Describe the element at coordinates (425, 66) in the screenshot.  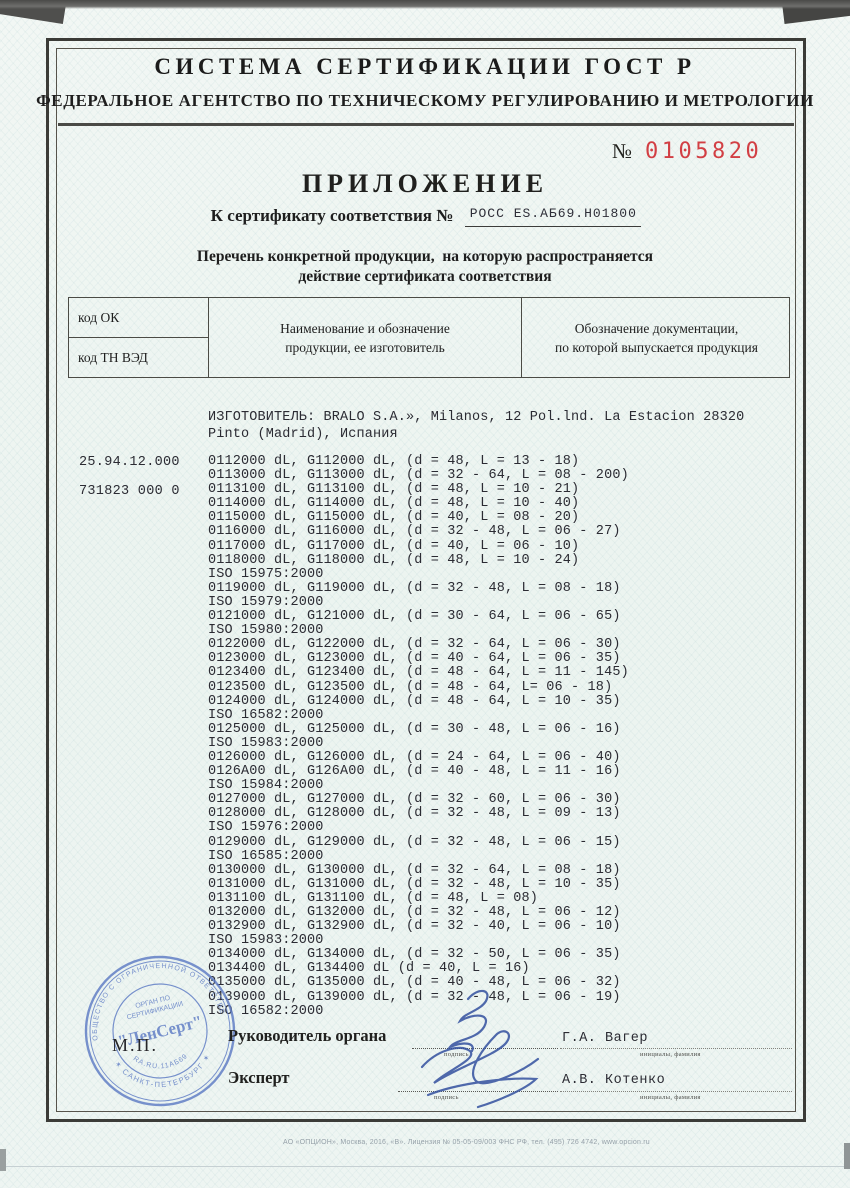
I see `system-title: СИСТЕМА СЕРТИФИКАЦИИ ГОСТ Р` at that location.